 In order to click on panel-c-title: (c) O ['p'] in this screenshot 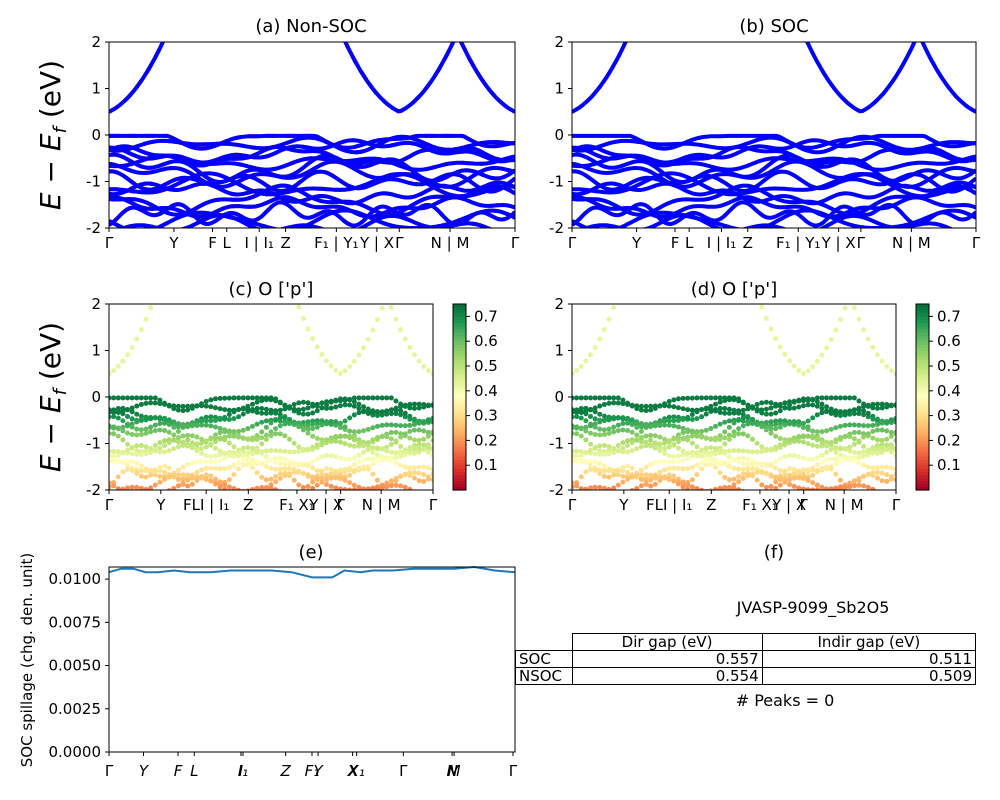, I will do `click(271, 289)`.